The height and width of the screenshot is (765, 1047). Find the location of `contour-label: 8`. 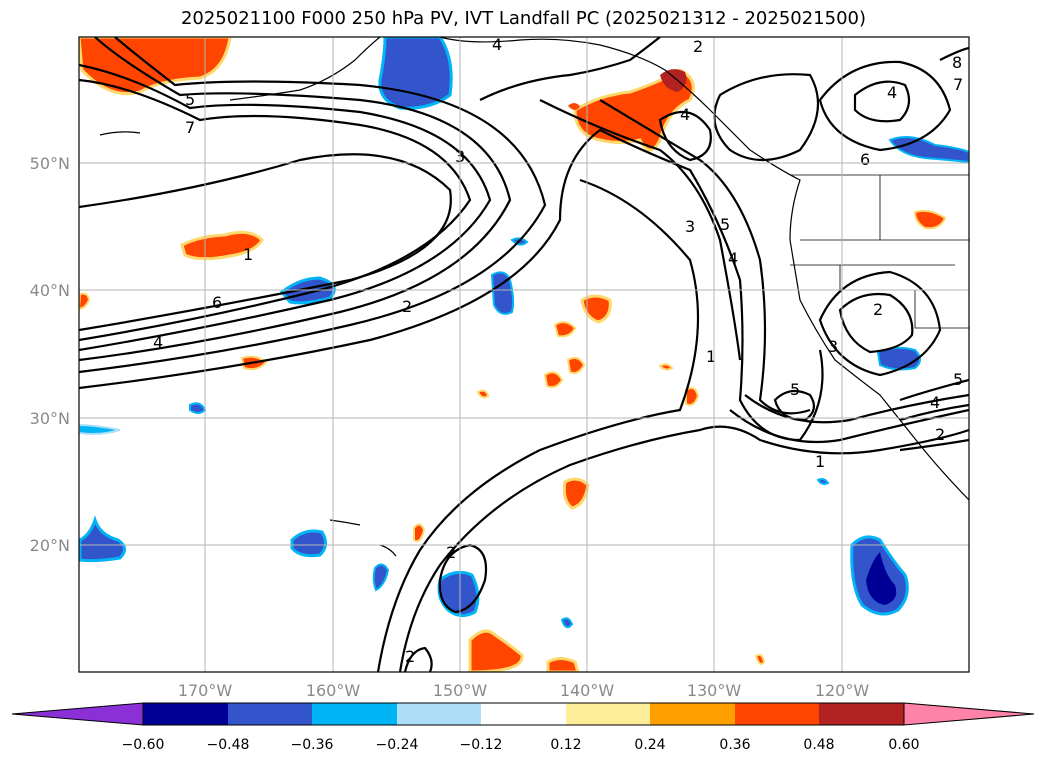

contour-label: 8 is located at coordinates (957, 62).